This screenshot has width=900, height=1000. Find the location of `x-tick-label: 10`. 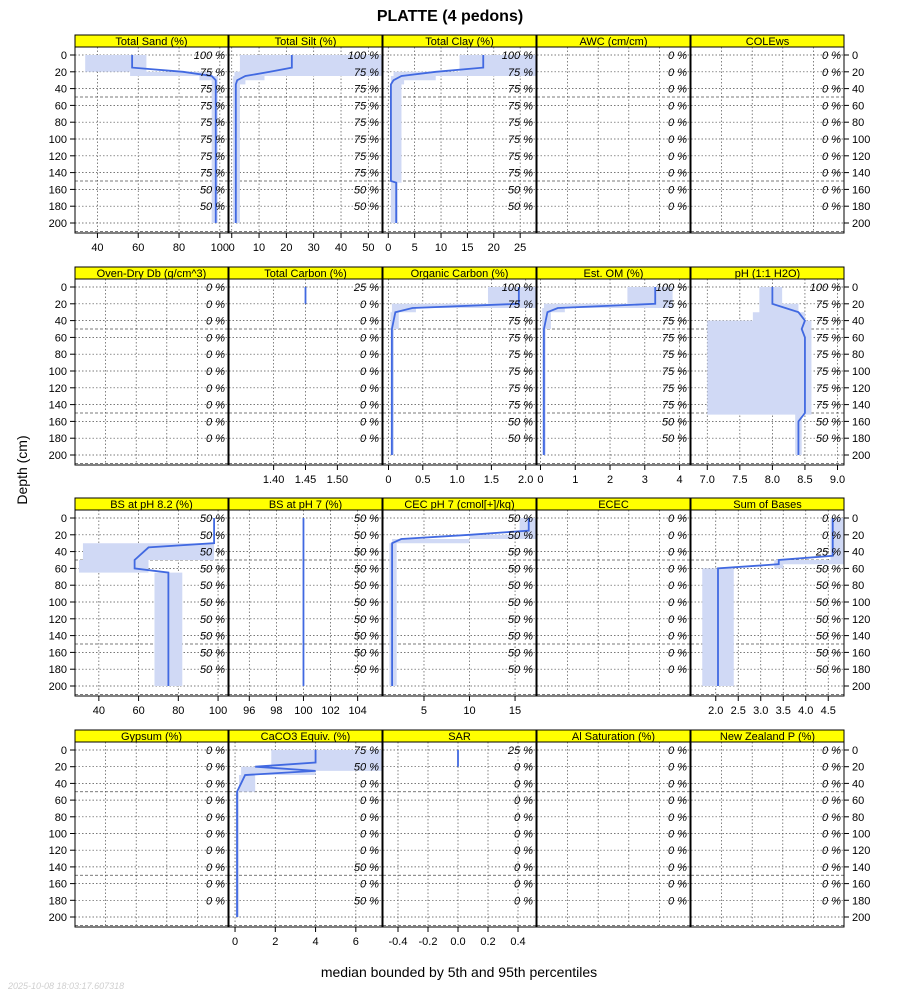

x-tick-label: 10 is located at coordinates (469, 711).